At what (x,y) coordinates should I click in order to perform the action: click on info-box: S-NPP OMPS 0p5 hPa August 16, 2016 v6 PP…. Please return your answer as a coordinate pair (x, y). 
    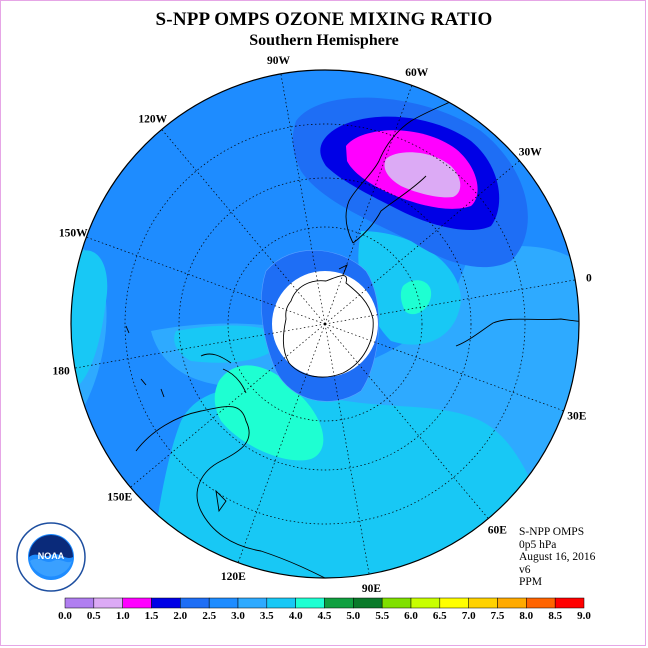
    Looking at the image, I should click on (557, 557).